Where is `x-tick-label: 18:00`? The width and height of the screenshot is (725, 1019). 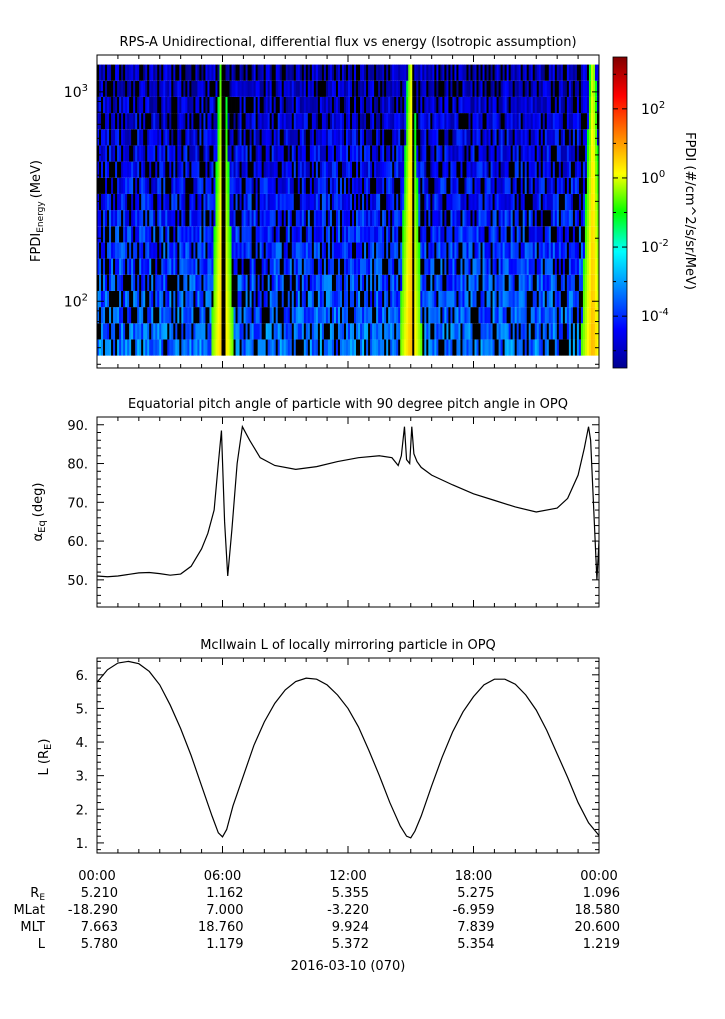 x-tick-label: 18:00 is located at coordinates (473, 876).